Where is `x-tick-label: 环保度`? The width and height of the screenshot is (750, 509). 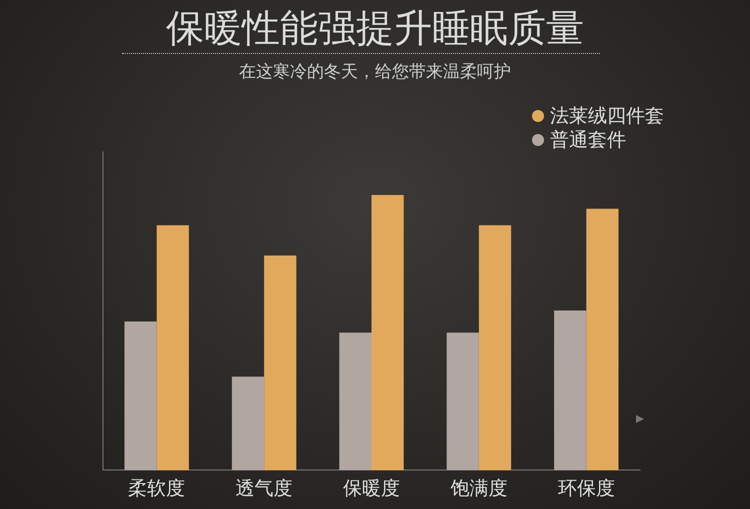
x-tick-label: 环保度 is located at coordinates (586, 489).